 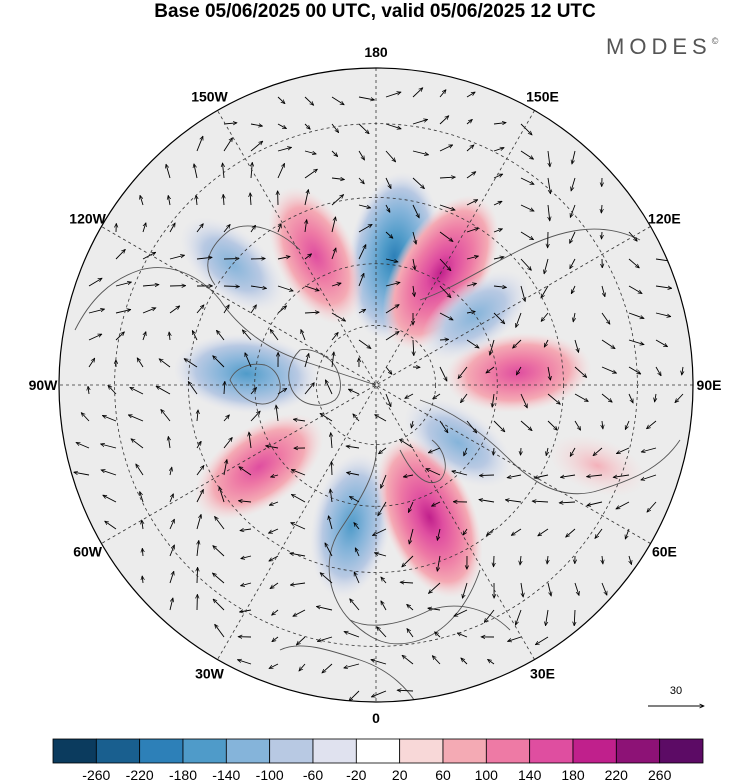 I want to click on longitude-label-90w: 90W, so click(x=44, y=385).